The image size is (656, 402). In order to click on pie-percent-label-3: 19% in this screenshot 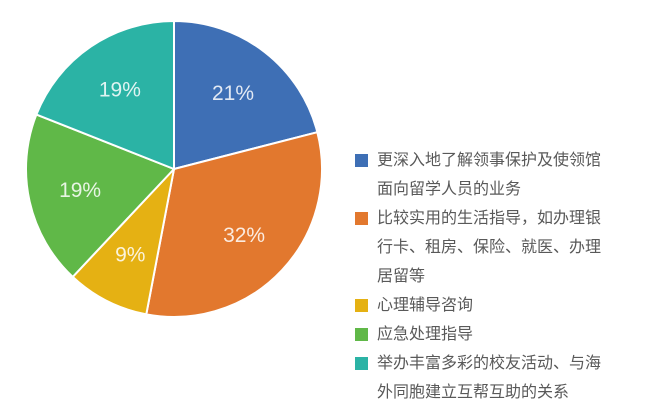, I will do `click(80, 190)`.